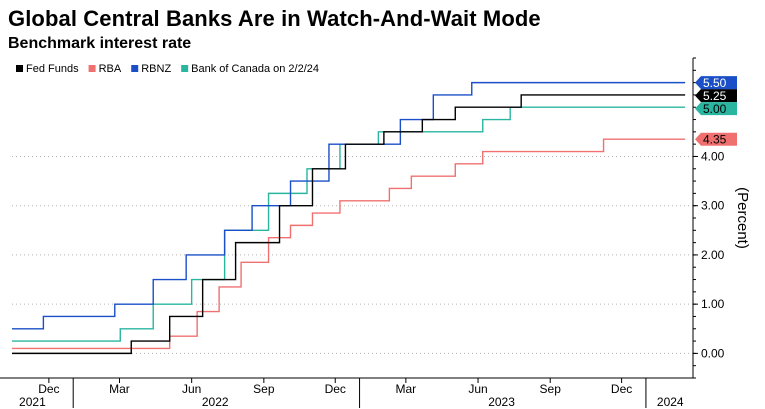 This screenshot has width=765, height=409. I want to click on y-tick-label: 0.00, so click(713, 353).